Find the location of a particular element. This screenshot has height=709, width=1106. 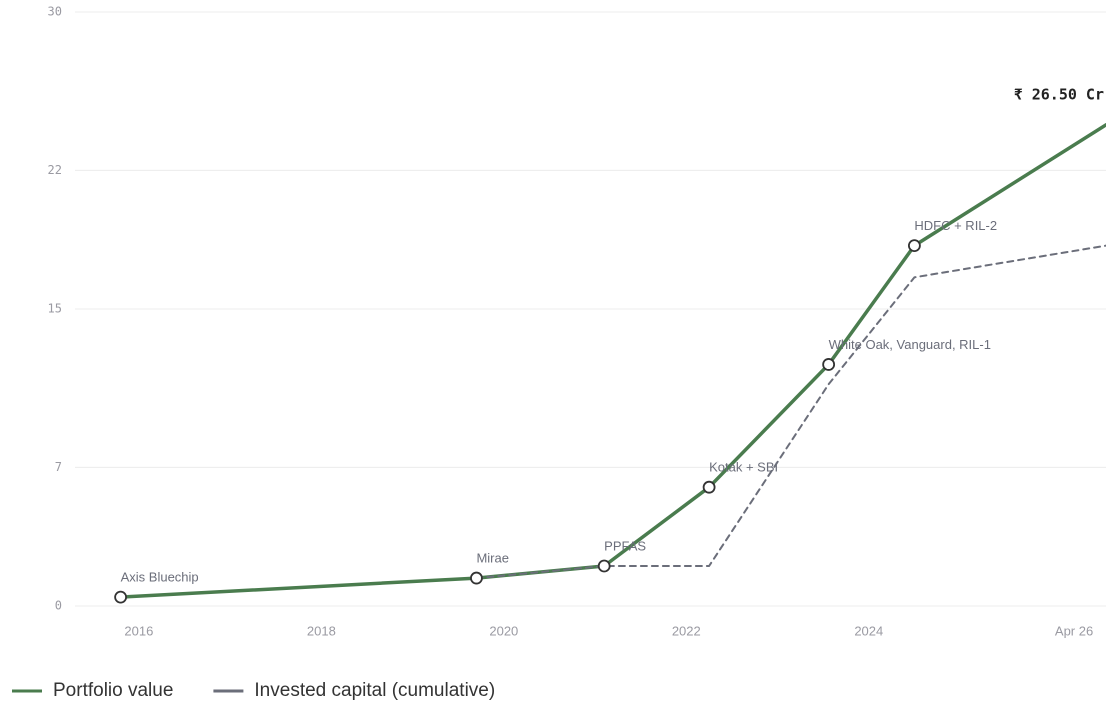

y-tick-label: 0 is located at coordinates (58, 606).